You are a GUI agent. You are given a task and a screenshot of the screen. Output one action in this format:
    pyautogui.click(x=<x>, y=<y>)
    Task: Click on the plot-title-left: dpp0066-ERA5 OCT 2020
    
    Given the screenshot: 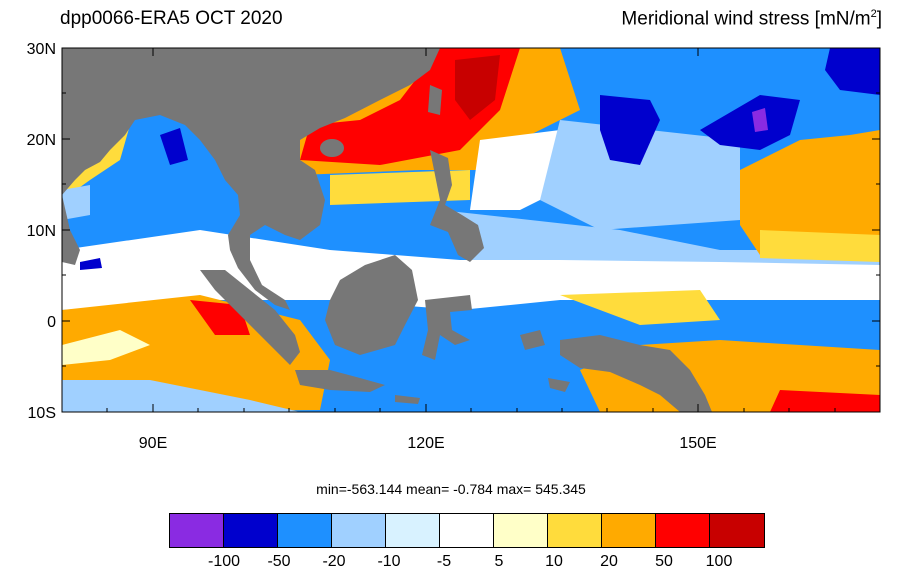 What is the action you would take?
    pyautogui.click(x=171, y=18)
    